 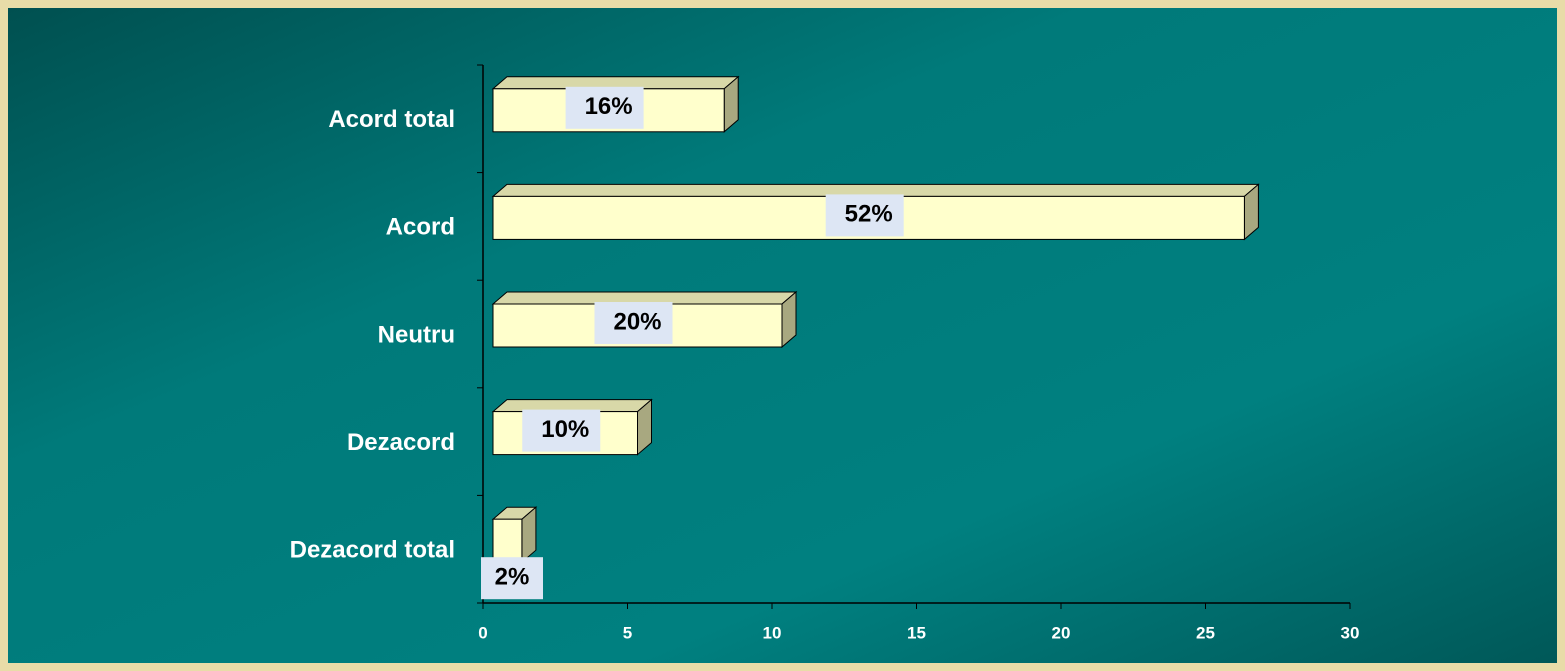 What do you see at coordinates (1061, 632) in the screenshot?
I see `x-tick-label: 20` at bounding box center [1061, 632].